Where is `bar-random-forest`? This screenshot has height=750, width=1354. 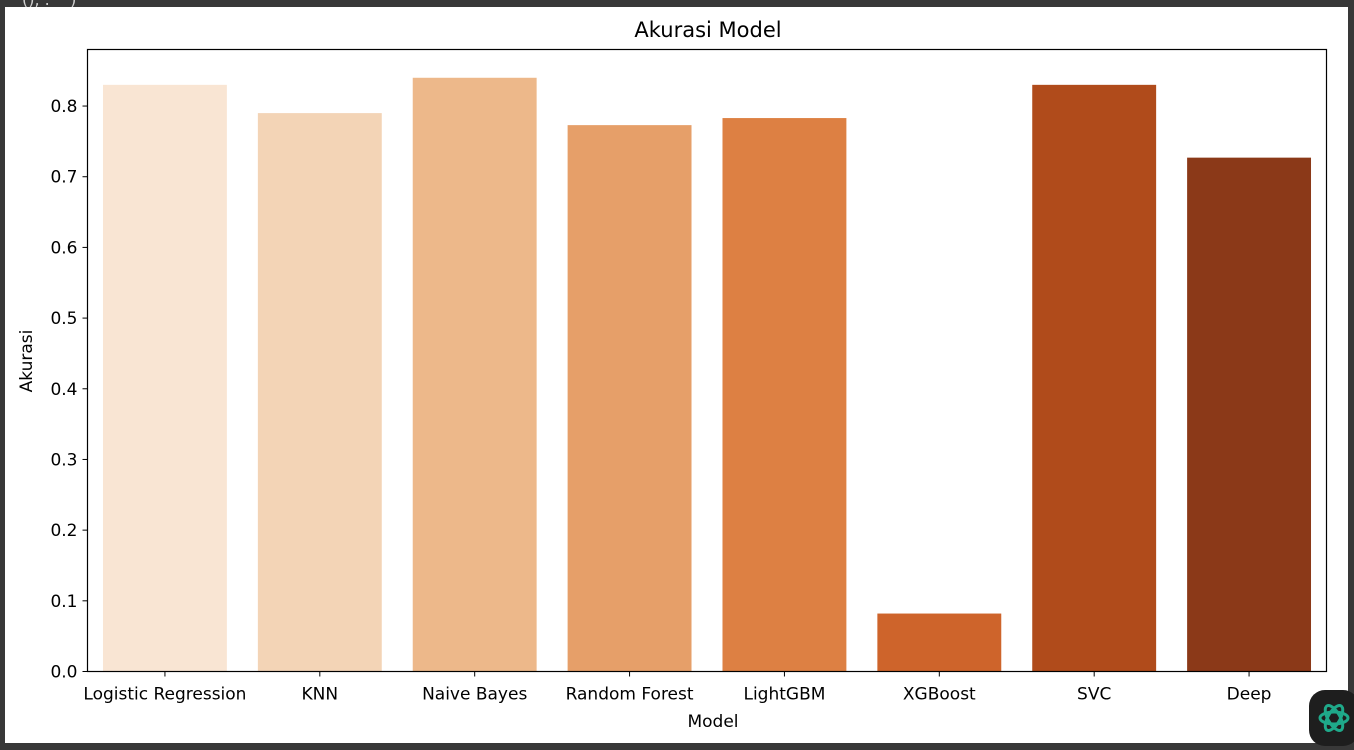
bar-random-forest is located at coordinates (629, 398).